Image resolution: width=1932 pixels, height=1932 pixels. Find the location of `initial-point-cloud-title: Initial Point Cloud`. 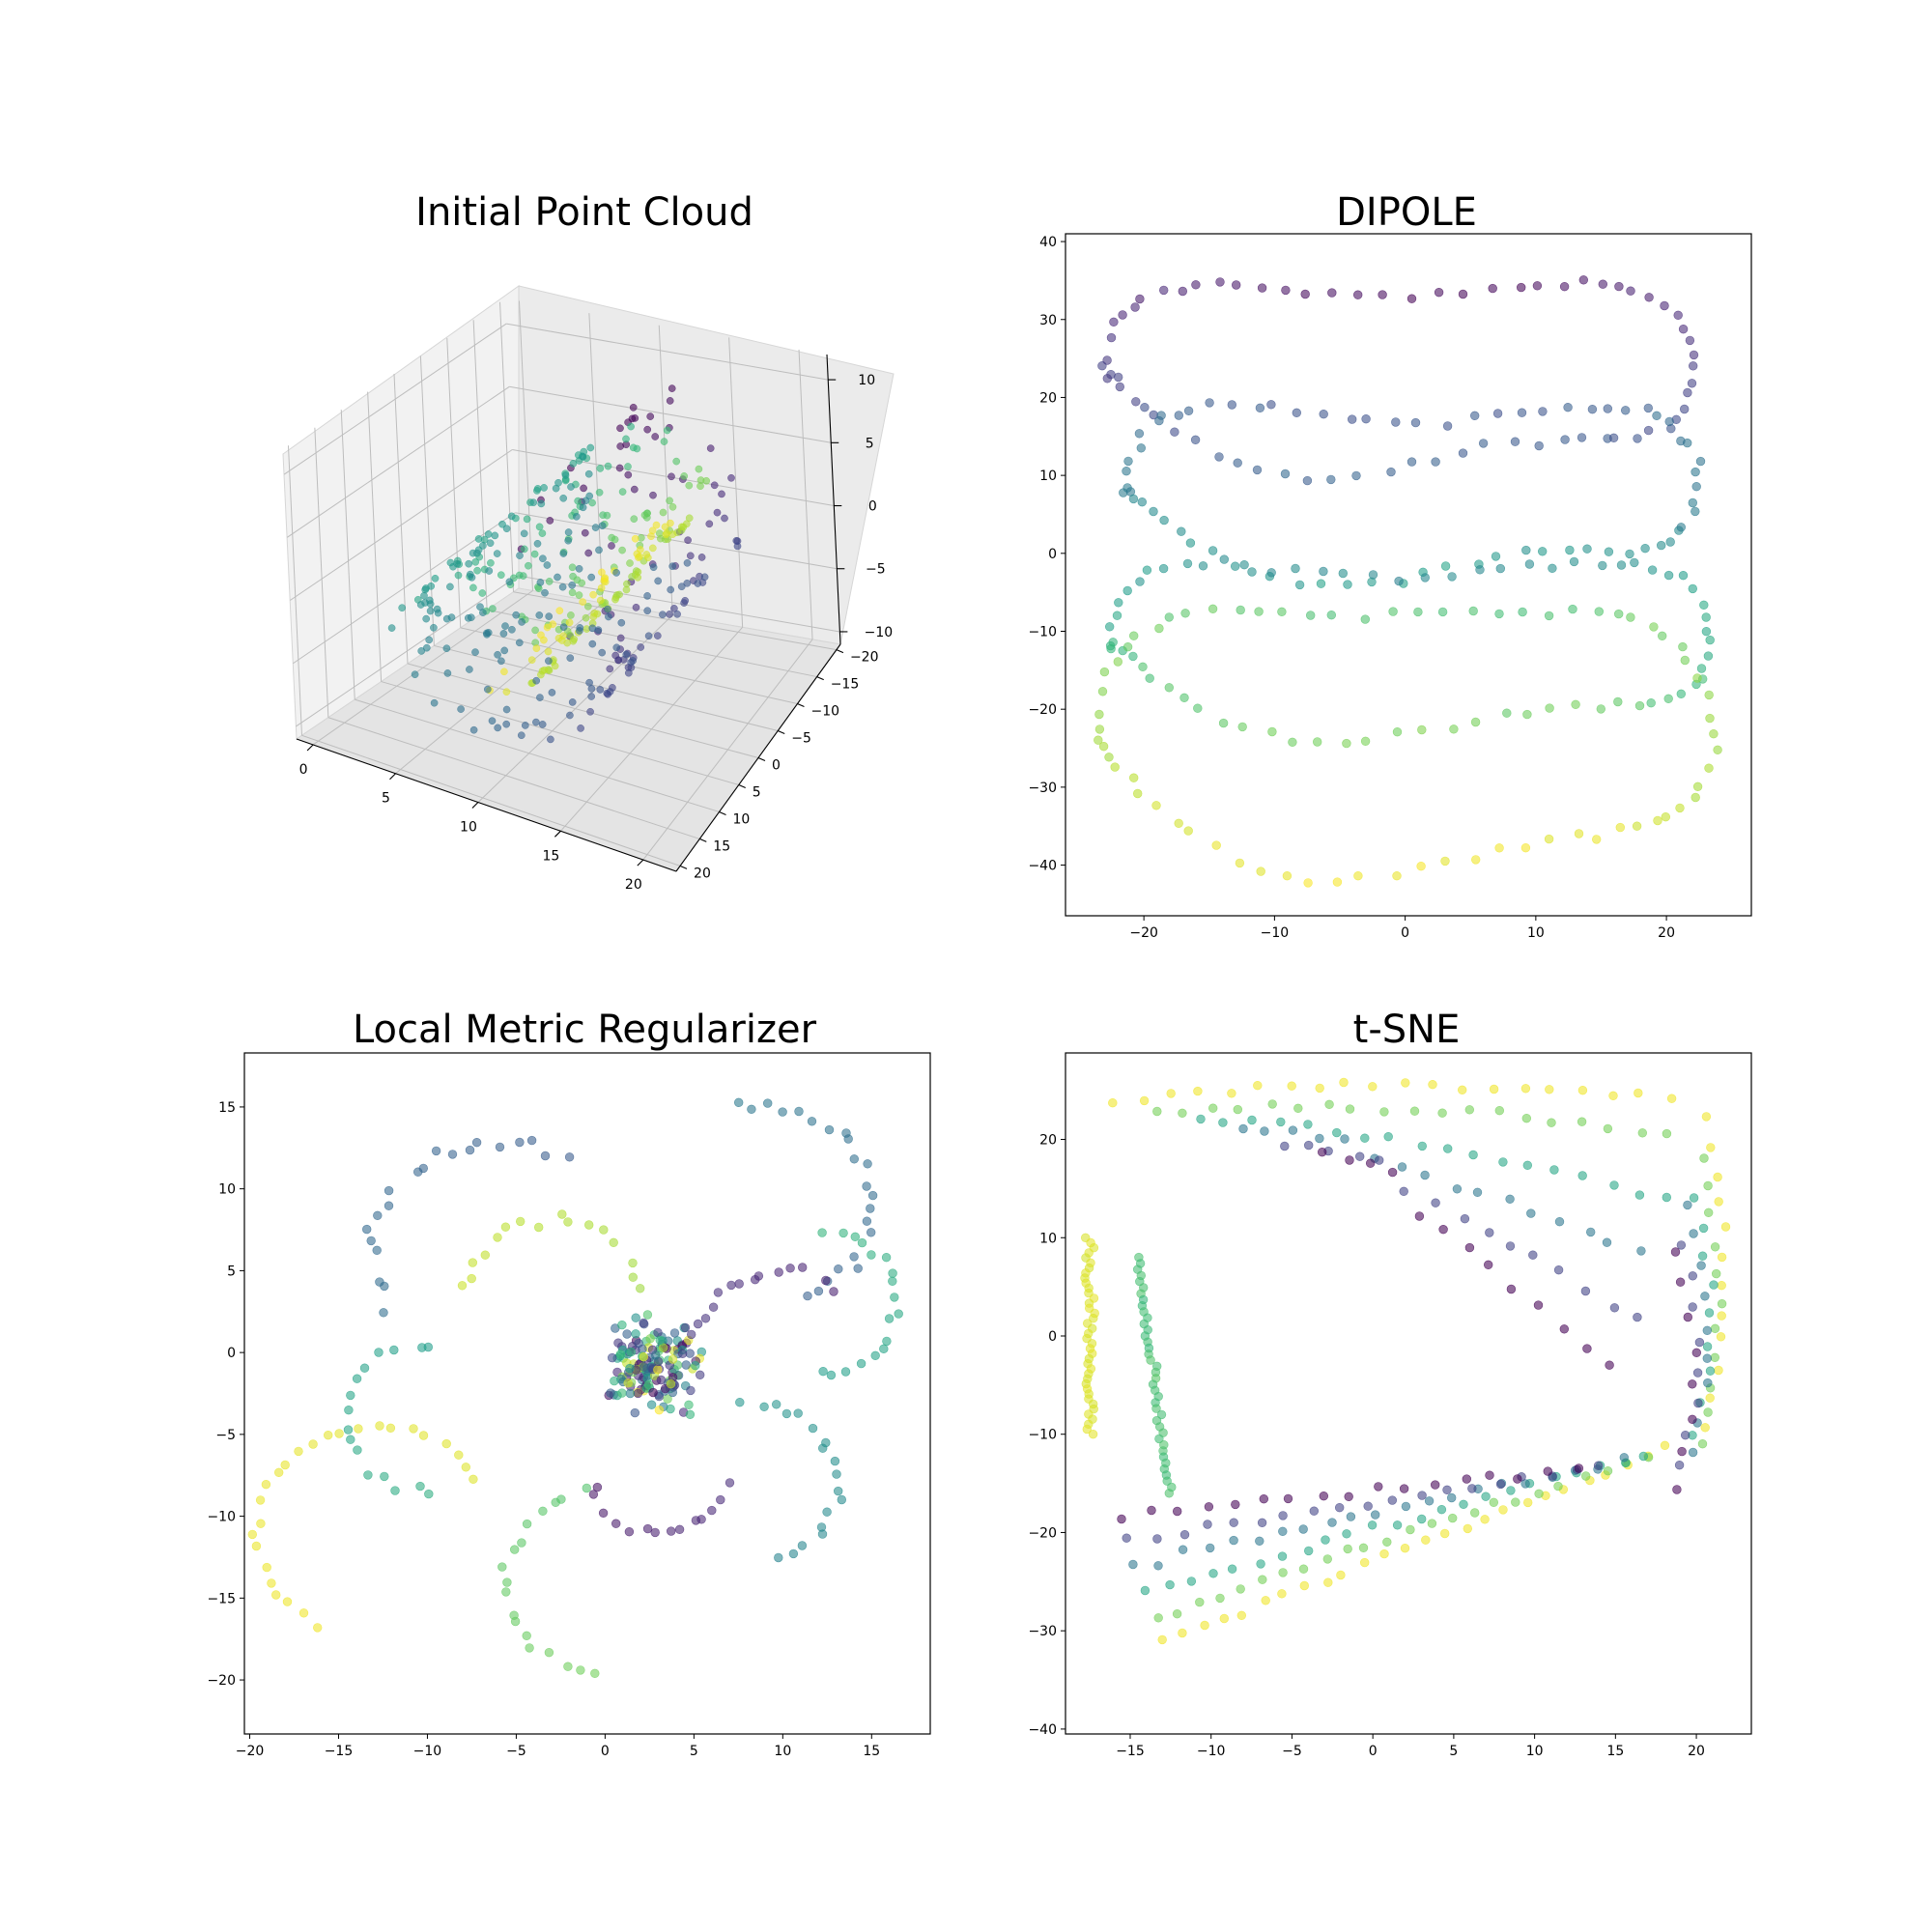

initial-point-cloud-title: Initial Point Cloud is located at coordinates (584, 212).